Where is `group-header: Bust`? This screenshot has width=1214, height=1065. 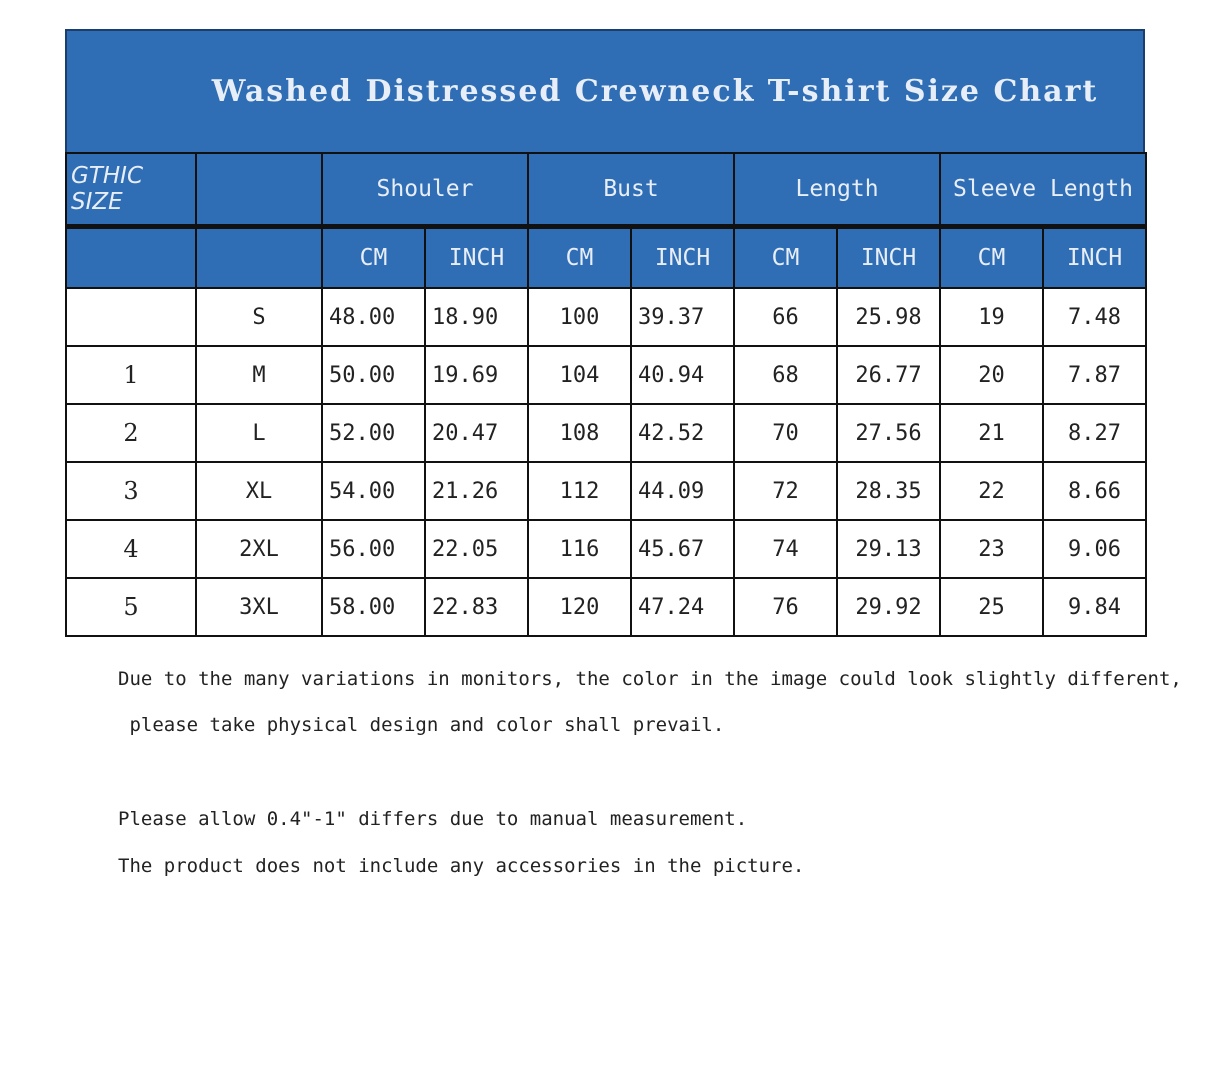
group-header: Bust is located at coordinates (631, 190).